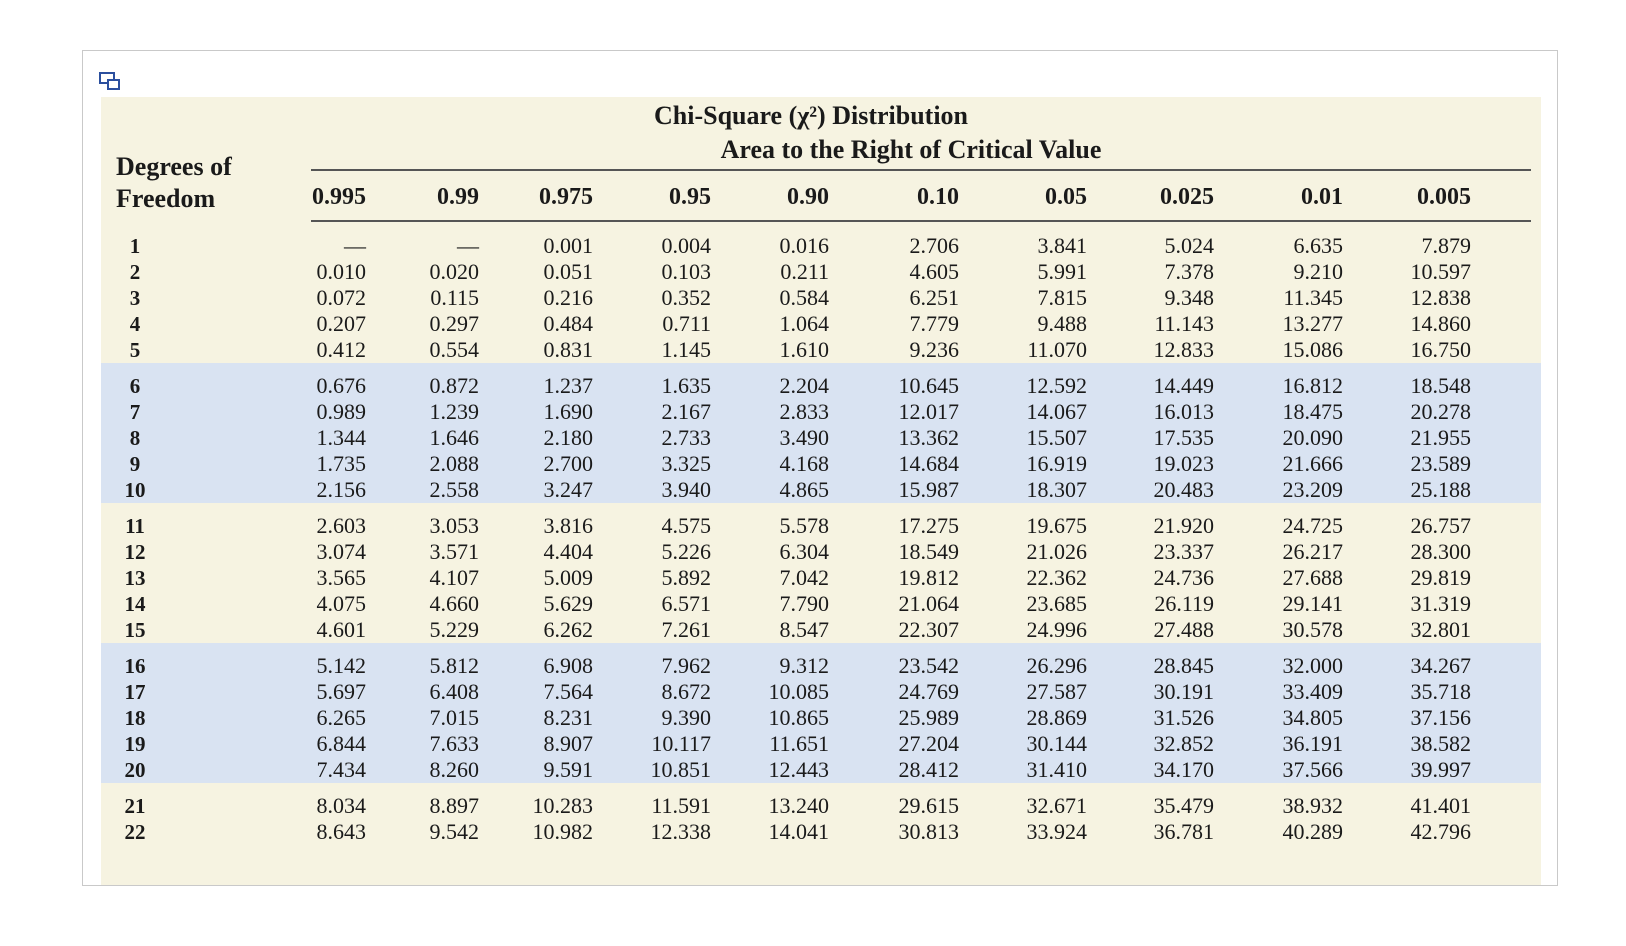 The width and height of the screenshot is (1626, 946). Describe the element at coordinates (355, 245) in the screenshot. I see `table-cell: —` at that location.